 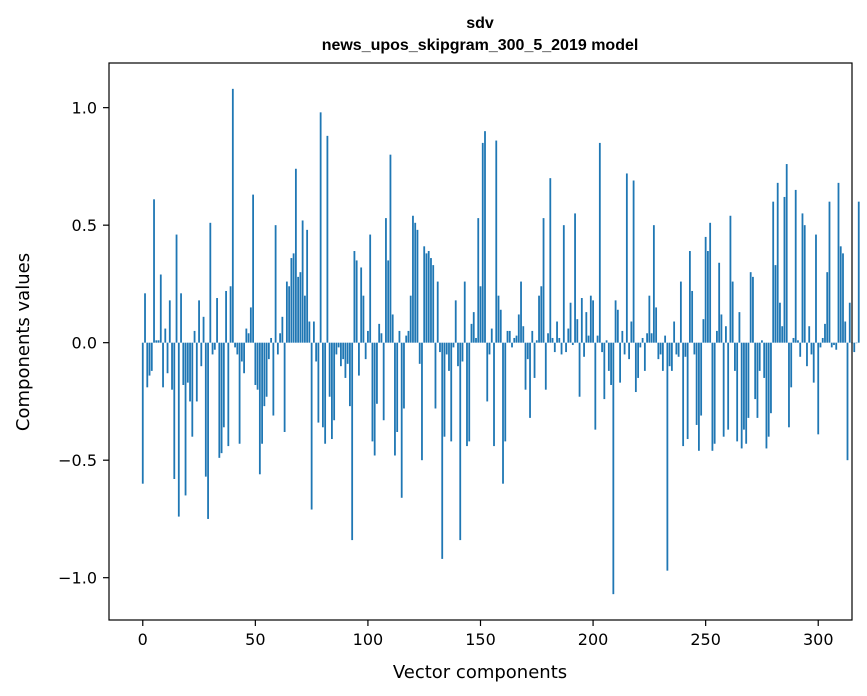 What do you see at coordinates (77, 460) in the screenshot?
I see `y-tick-label: −0.5` at bounding box center [77, 460].